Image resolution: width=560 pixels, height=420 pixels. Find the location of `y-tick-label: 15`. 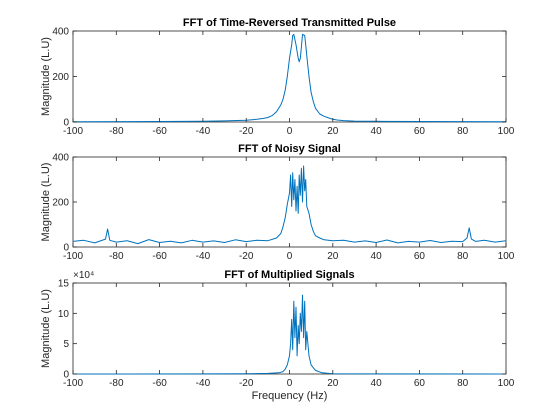

y-tick-label: 15 is located at coordinates (64, 284).